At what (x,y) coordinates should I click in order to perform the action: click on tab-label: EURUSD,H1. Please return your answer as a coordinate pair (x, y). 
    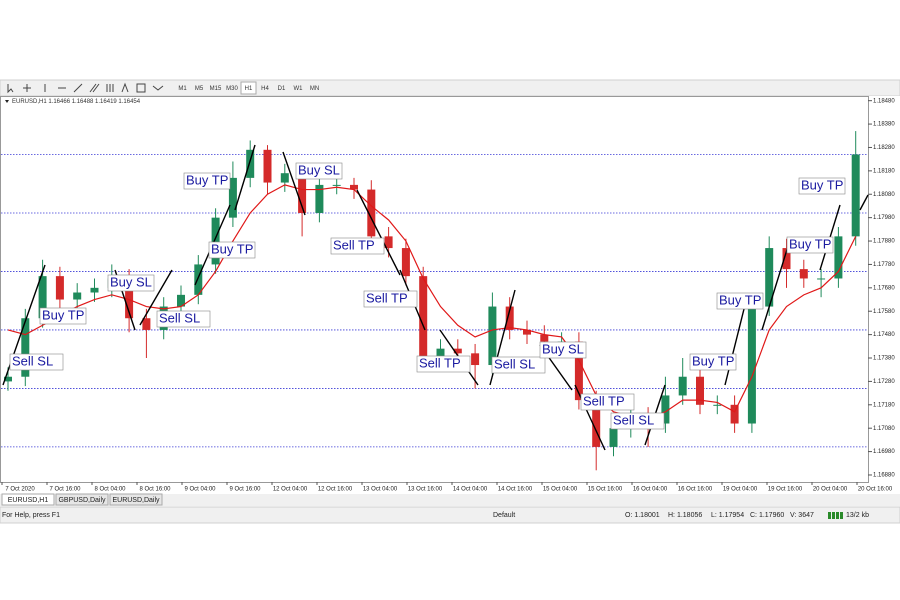
    Looking at the image, I should click on (28, 500).